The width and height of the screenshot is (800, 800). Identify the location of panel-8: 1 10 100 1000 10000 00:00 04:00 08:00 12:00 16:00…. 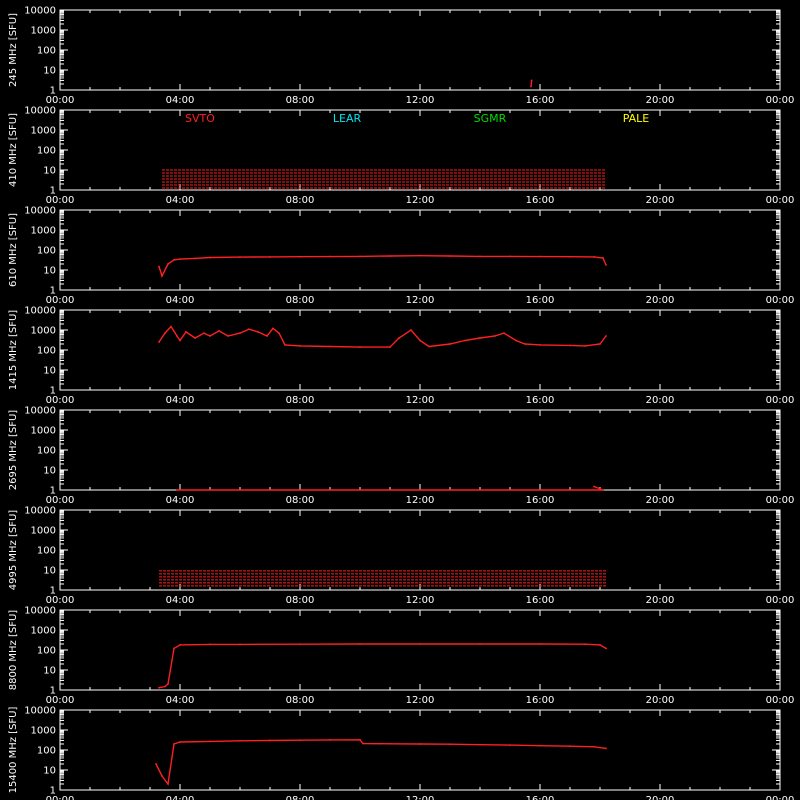
(401, 753).